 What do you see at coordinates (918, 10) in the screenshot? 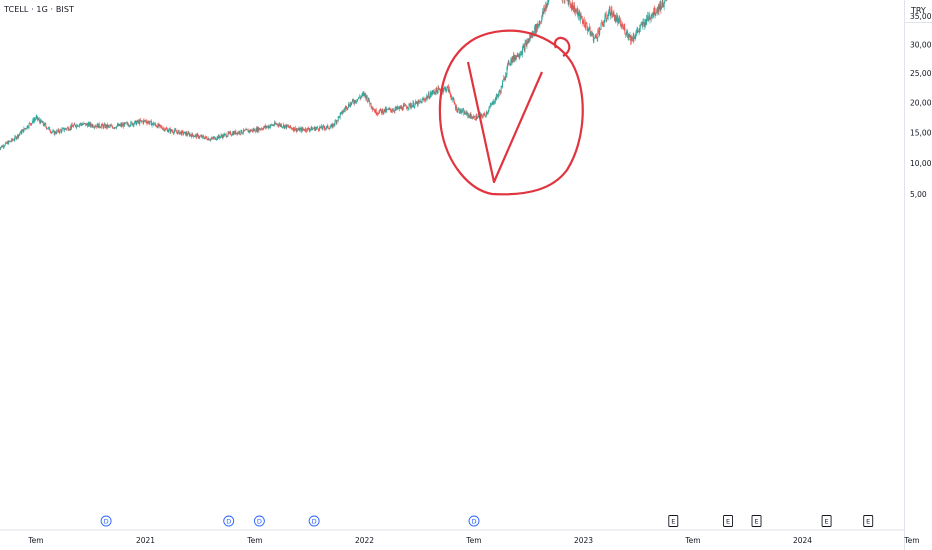
I see `currency-label: TRY` at bounding box center [918, 10].